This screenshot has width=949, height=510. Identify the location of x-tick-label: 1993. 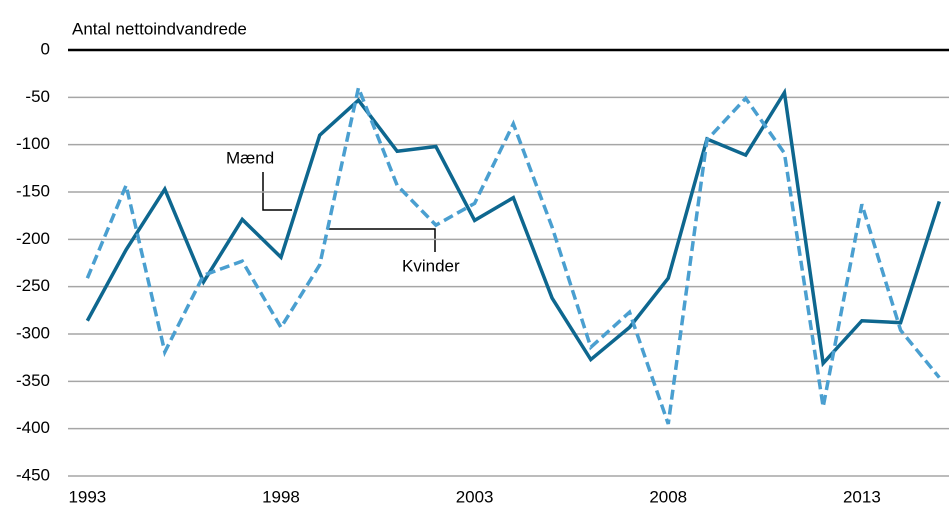
(87, 496).